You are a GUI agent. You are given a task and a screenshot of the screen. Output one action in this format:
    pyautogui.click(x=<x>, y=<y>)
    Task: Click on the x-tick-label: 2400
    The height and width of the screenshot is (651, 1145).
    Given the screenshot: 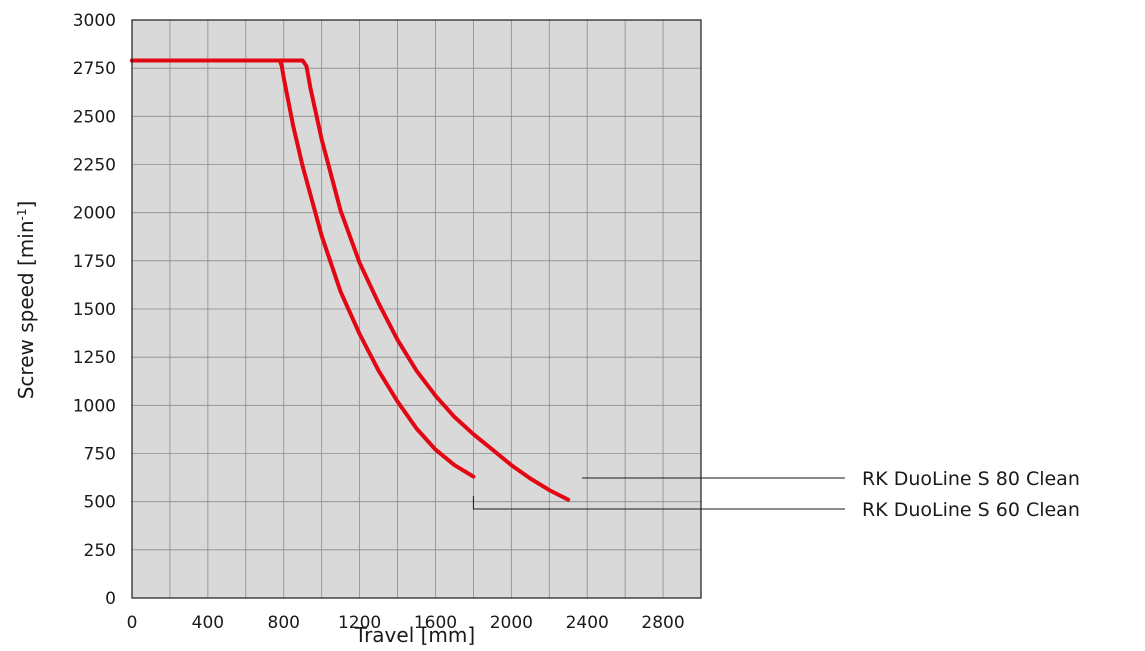 What is the action you would take?
    pyautogui.click(x=587, y=623)
    